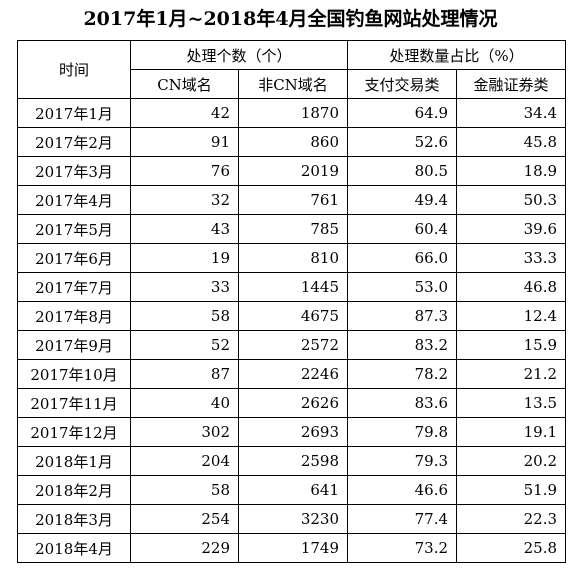  What do you see at coordinates (184, 432) in the screenshot?
I see `cn-count-cell: 302` at bounding box center [184, 432].